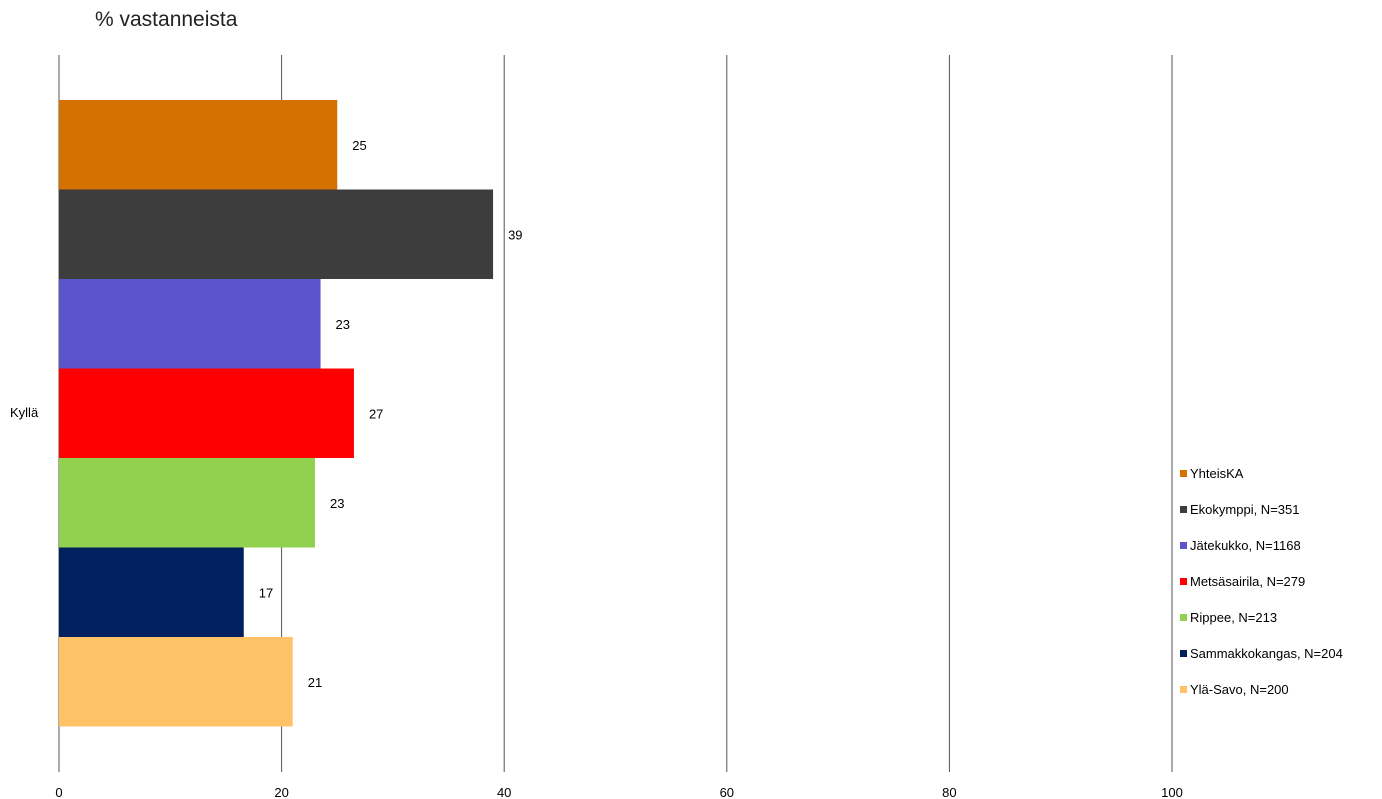  Describe the element at coordinates (58, 792) in the screenshot. I see `x-tick-label: 0` at that location.